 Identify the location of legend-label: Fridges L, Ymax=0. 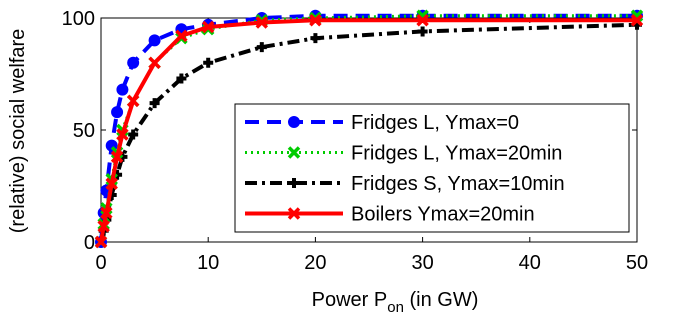
(435, 123).